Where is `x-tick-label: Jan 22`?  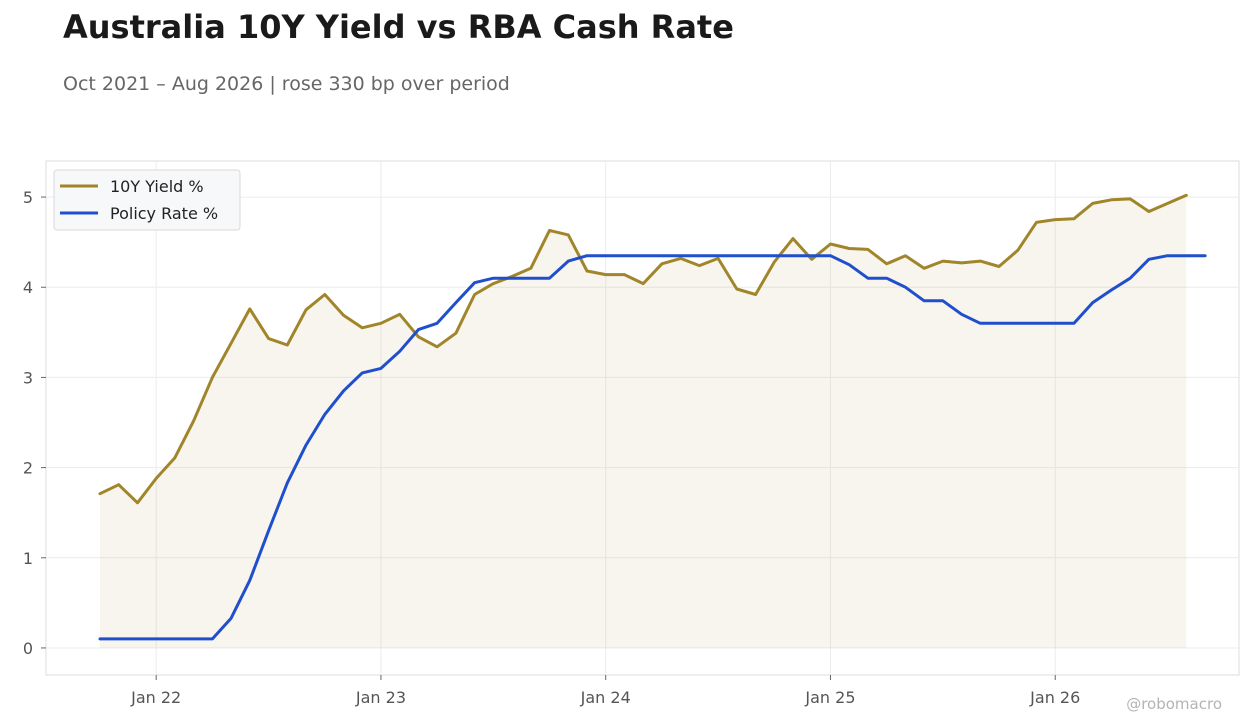
x-tick-label: Jan 22 is located at coordinates (155, 697).